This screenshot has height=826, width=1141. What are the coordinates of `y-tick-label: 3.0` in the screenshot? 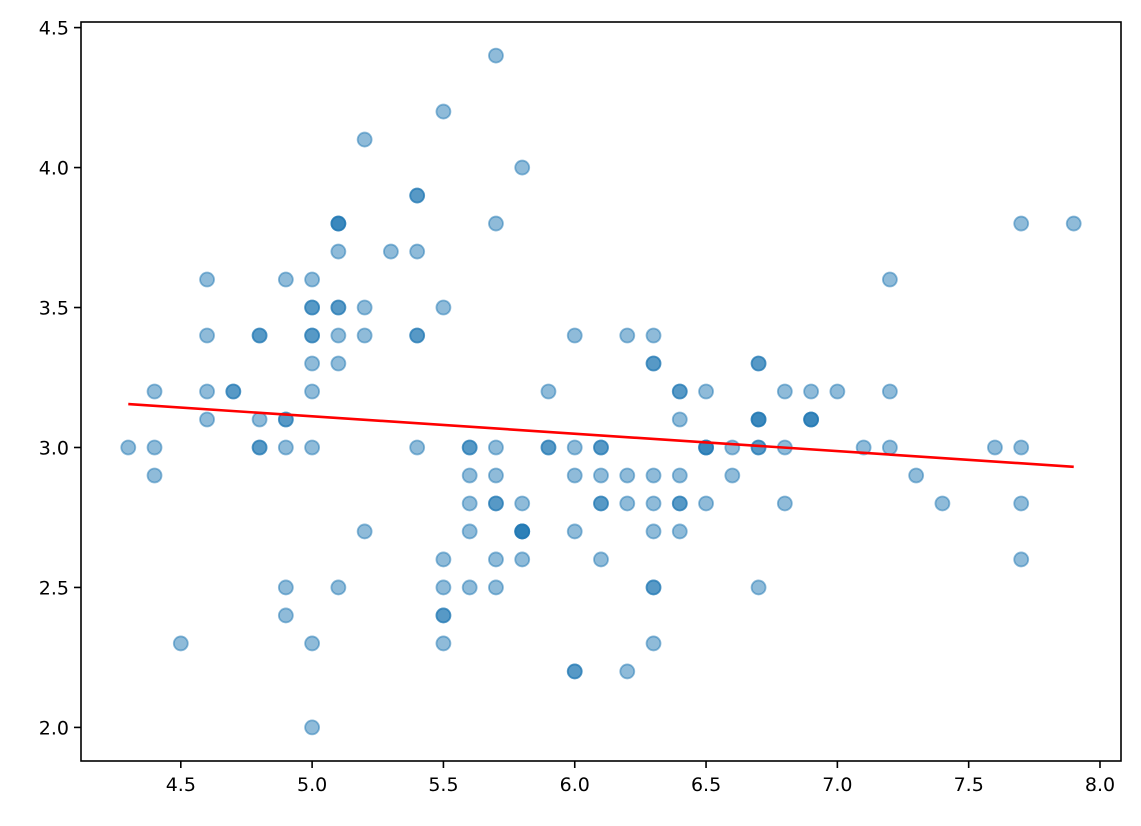 It's located at (54, 448).